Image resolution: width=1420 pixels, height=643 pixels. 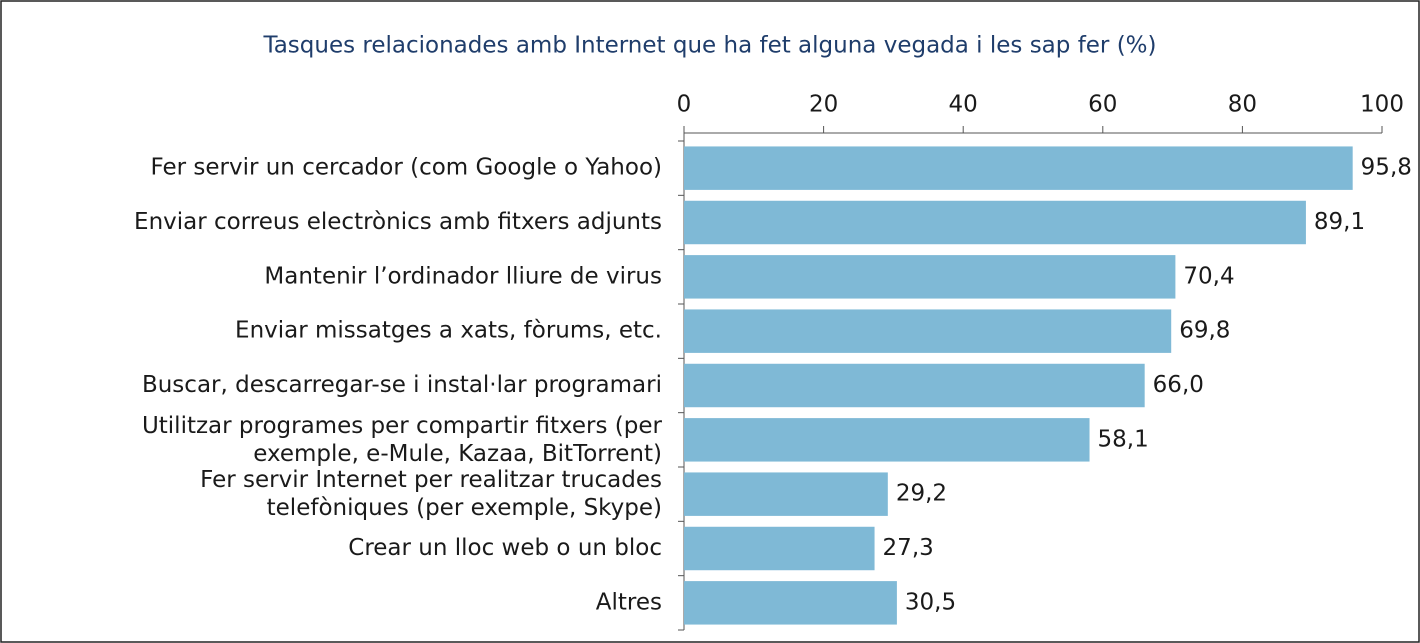 I want to click on y-tick-label: Mantenir l’ordinador lliure de virus, so click(x=463, y=276).